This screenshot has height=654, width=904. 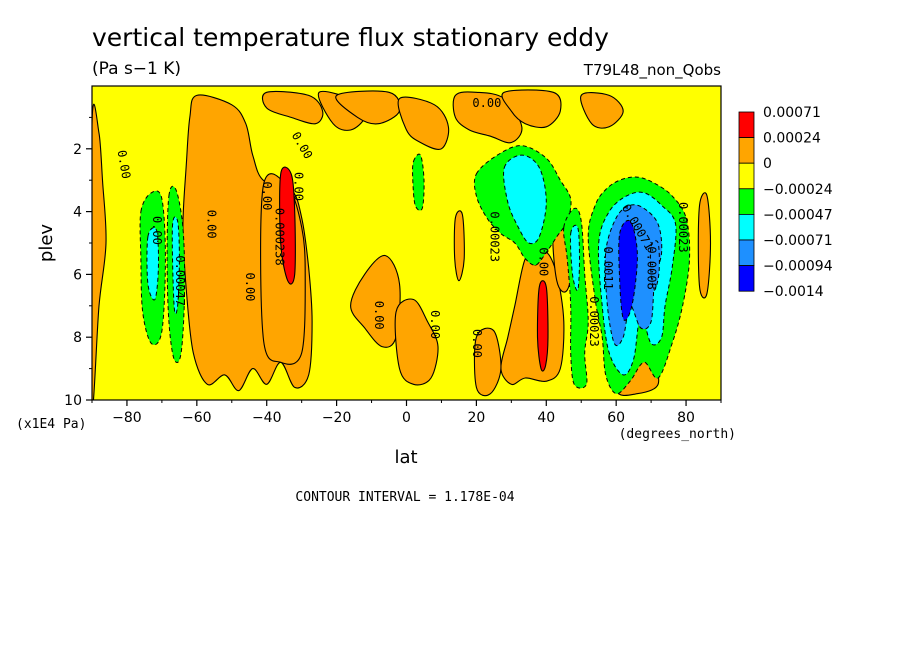 I want to click on contour-label-7: 0.00, so click(x=299, y=186).